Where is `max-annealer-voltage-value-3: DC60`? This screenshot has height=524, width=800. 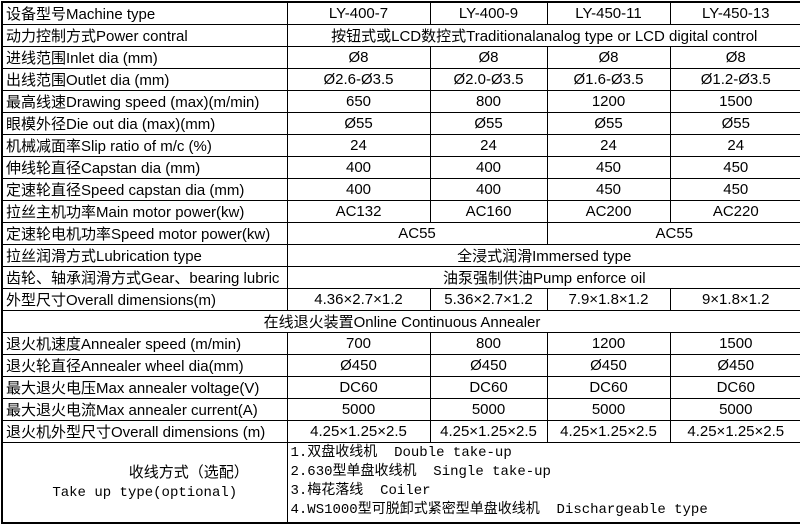 max-annealer-voltage-value-3: DC60 is located at coordinates (608, 388).